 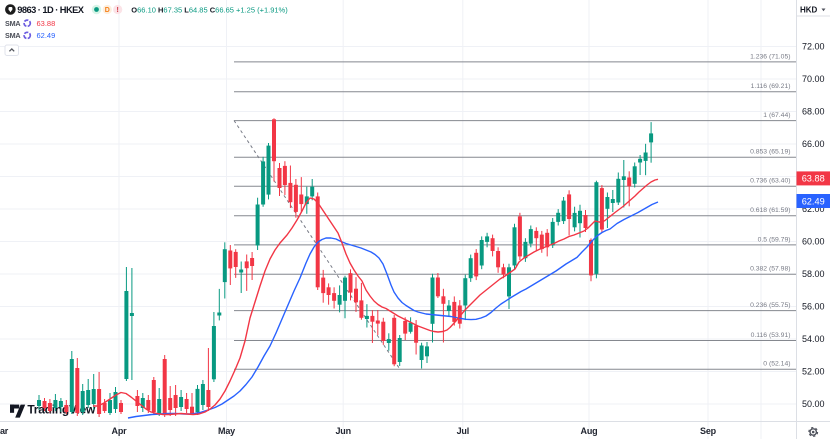 What do you see at coordinates (776, 115) in the screenshot?
I see `svg-text: 1 (67.44)` at bounding box center [776, 115].